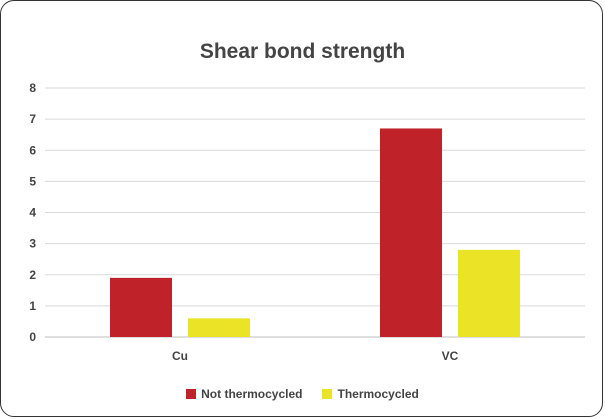  Describe the element at coordinates (252, 394) in the screenshot. I see `legend-label-not-thermocycled: Not thermocycled` at that location.